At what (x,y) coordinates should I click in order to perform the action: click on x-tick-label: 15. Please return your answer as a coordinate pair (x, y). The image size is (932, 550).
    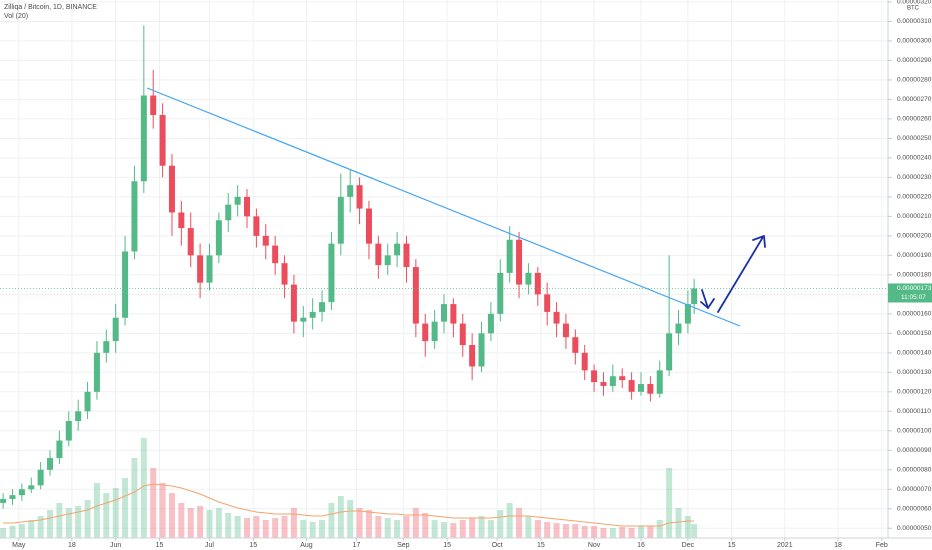
    Looking at the image, I should click on (447, 545).